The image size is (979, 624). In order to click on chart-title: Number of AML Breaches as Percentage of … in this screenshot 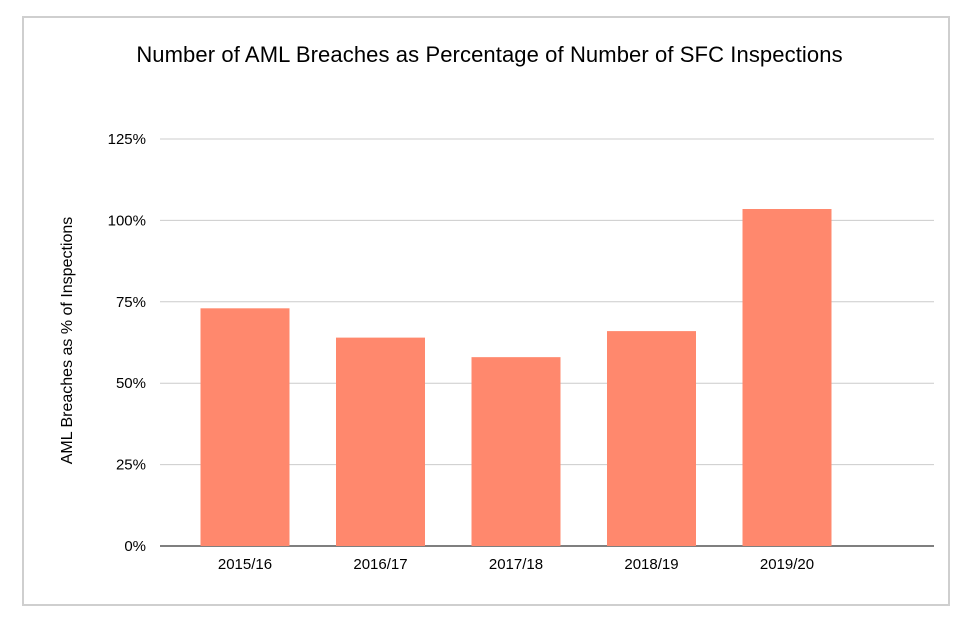, I will do `click(489, 54)`.